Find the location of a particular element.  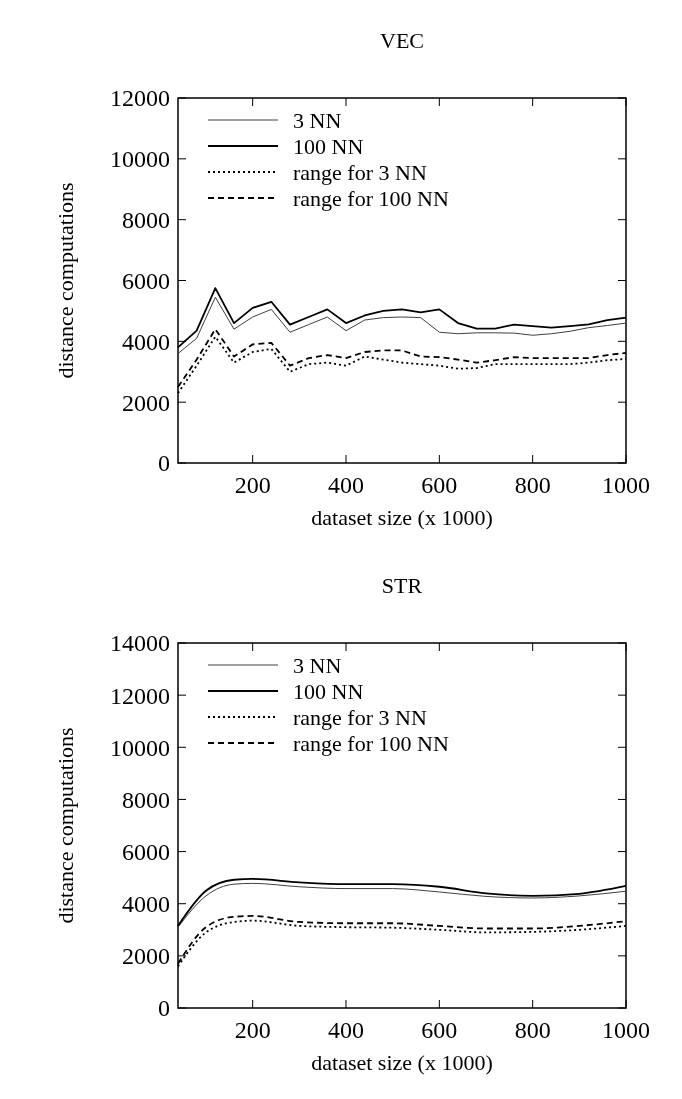

y-tick-label: 14000 is located at coordinates (140, 643).